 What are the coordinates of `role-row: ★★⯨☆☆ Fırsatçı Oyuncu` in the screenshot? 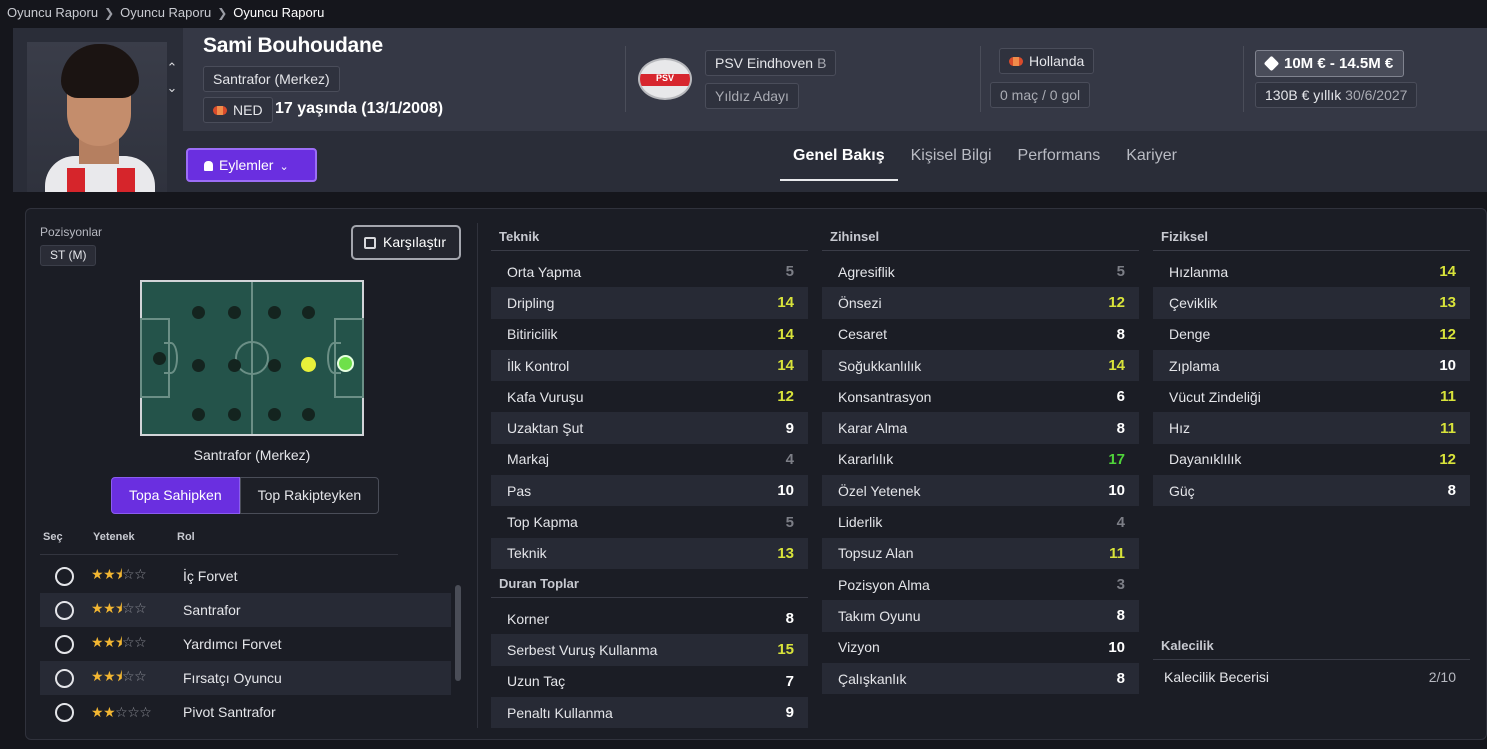 It's located at (245, 678).